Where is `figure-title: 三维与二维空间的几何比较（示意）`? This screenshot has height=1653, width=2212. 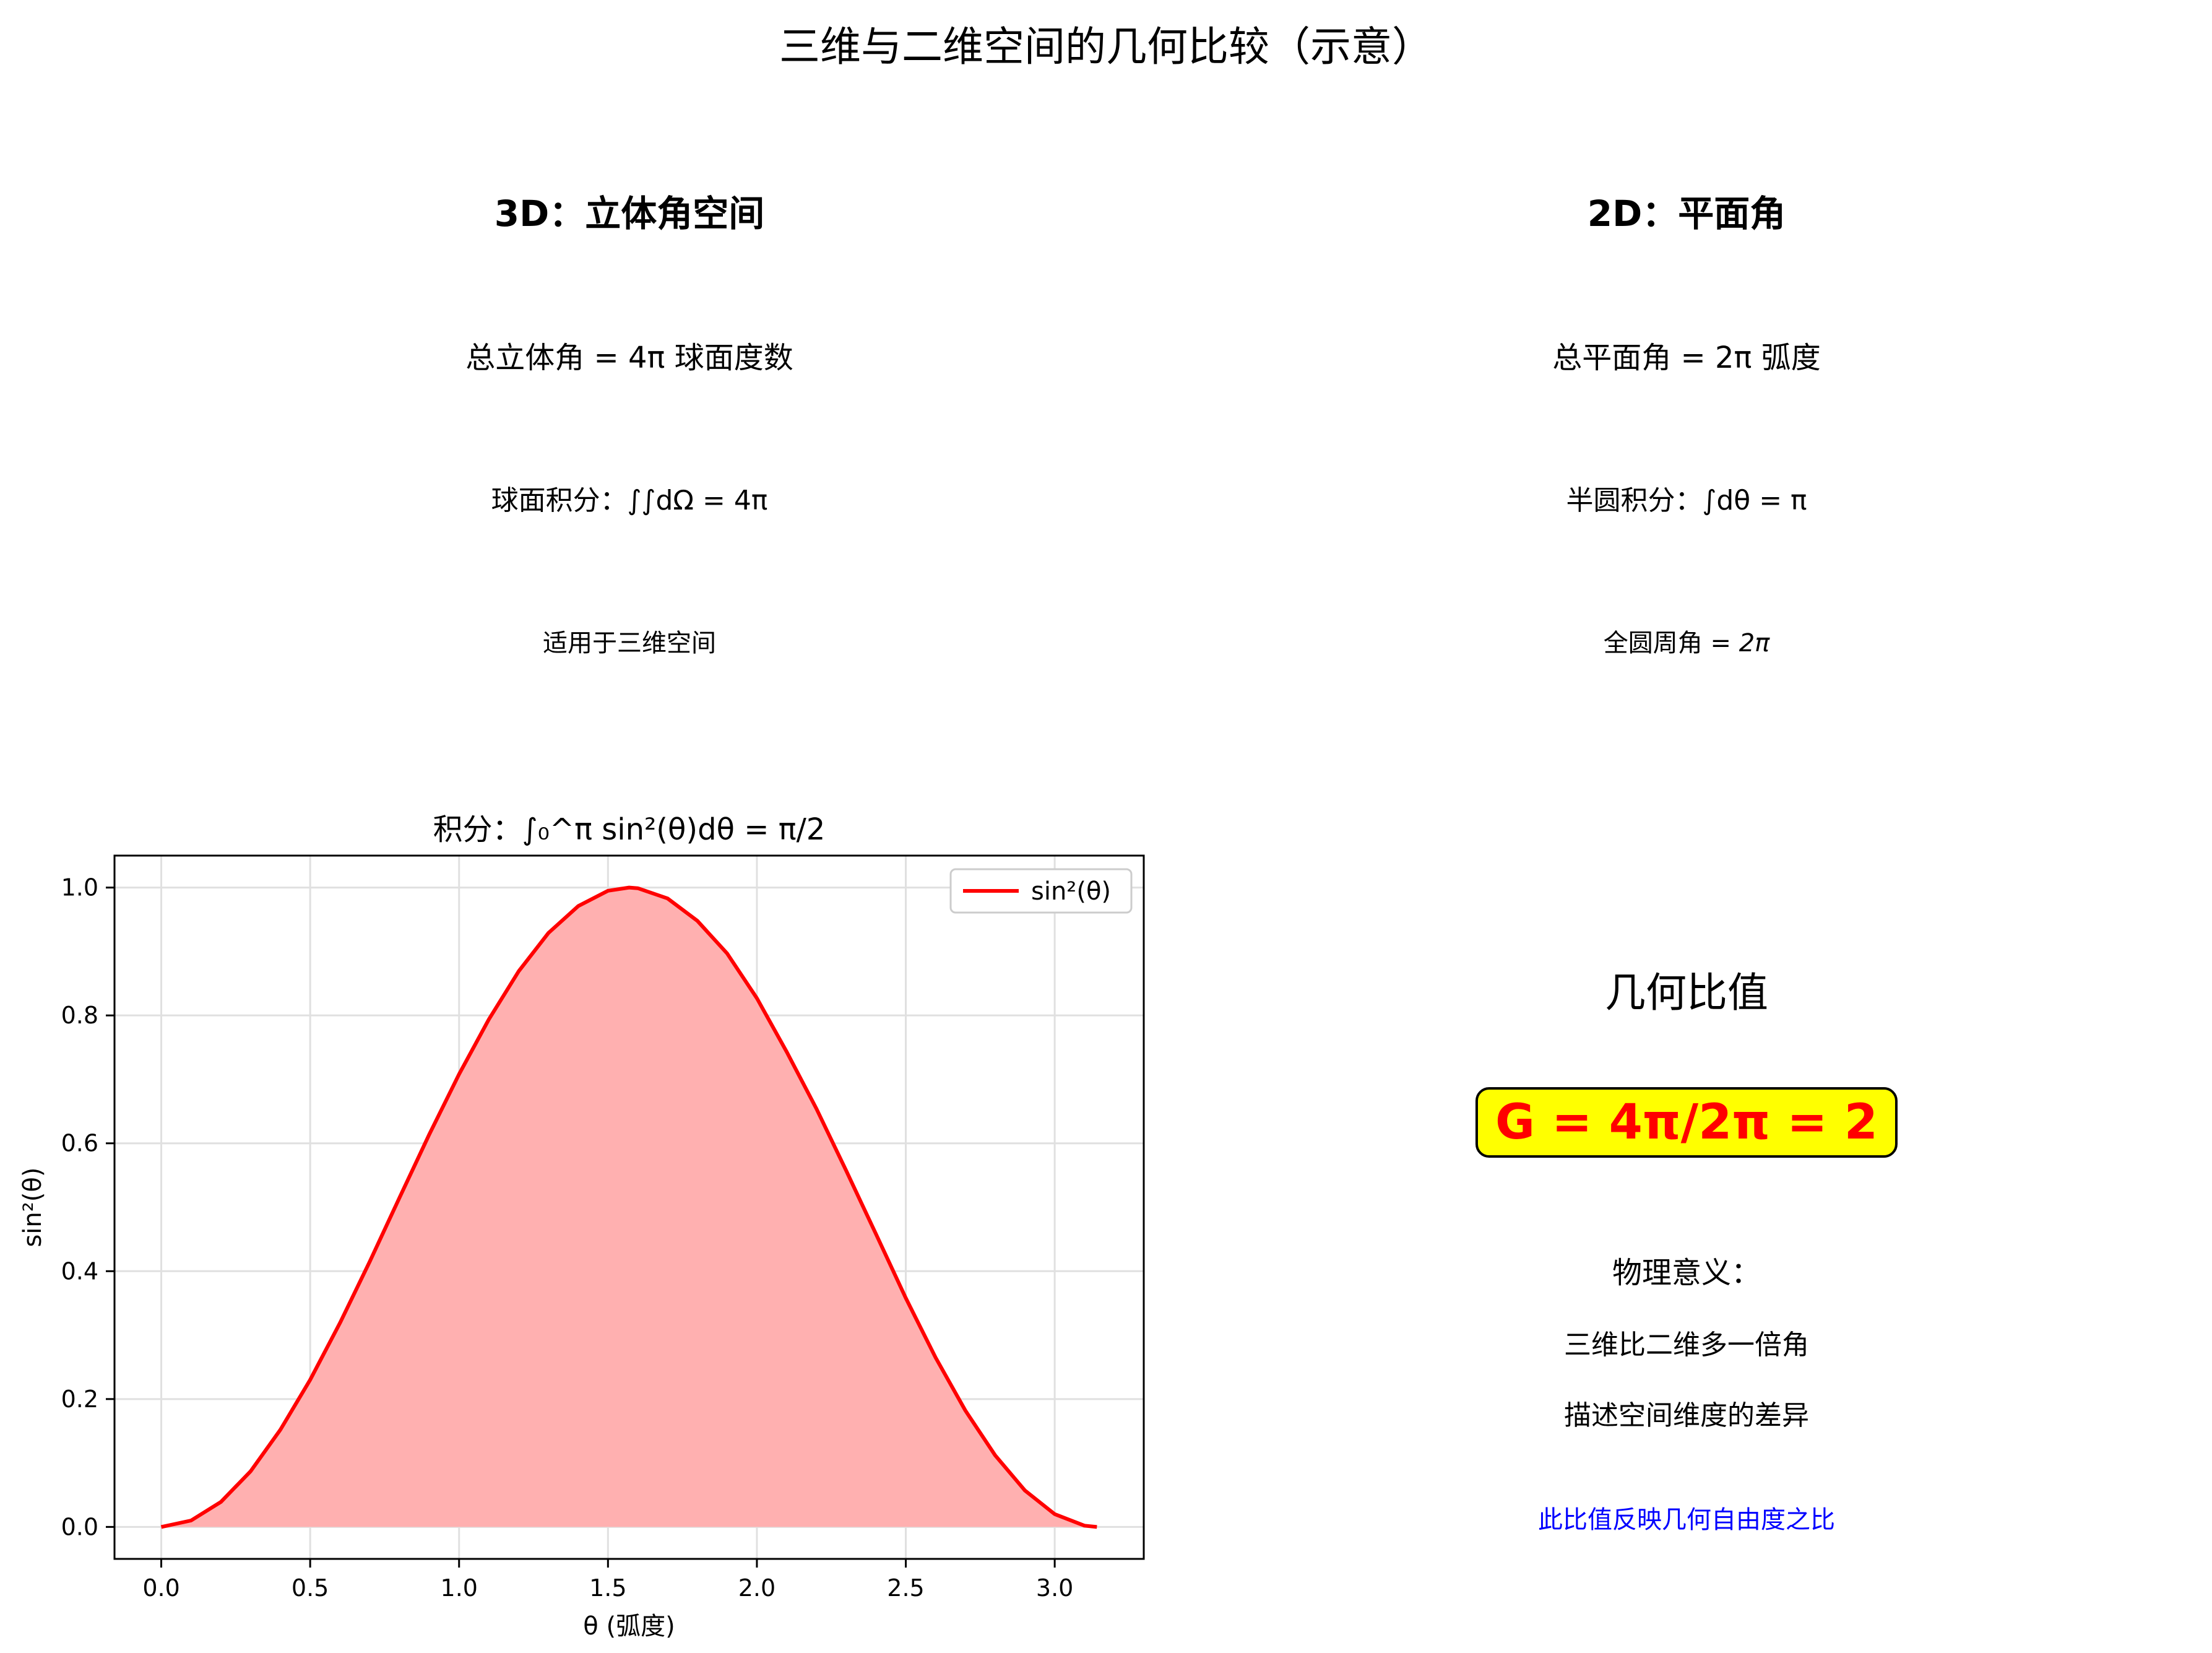
figure-title: 三维与二维空间的几何比较（示意） is located at coordinates (1106, 47).